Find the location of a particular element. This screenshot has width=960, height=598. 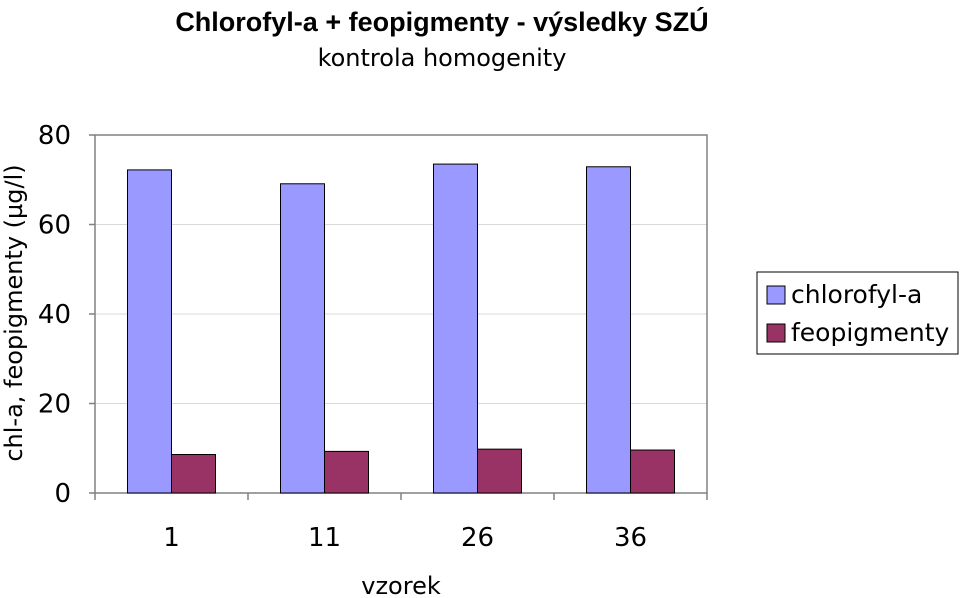

x-tick-label: 36 is located at coordinates (630, 538).